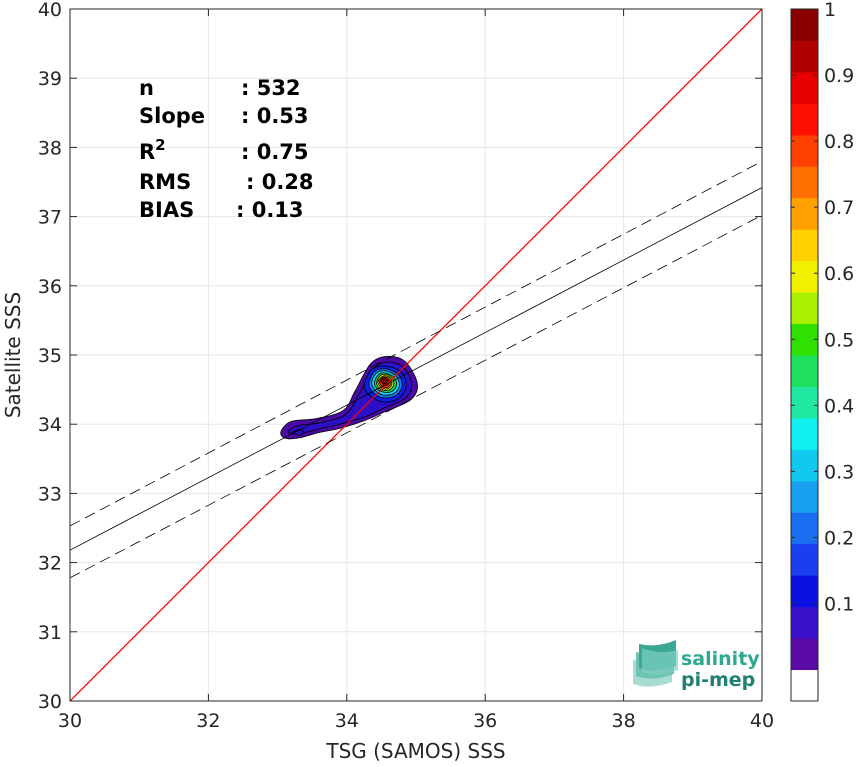 The height and width of the screenshot is (767, 858). Describe the element at coordinates (839, 274) in the screenshot. I see `colorbar-tick-label: 0.6` at that location.